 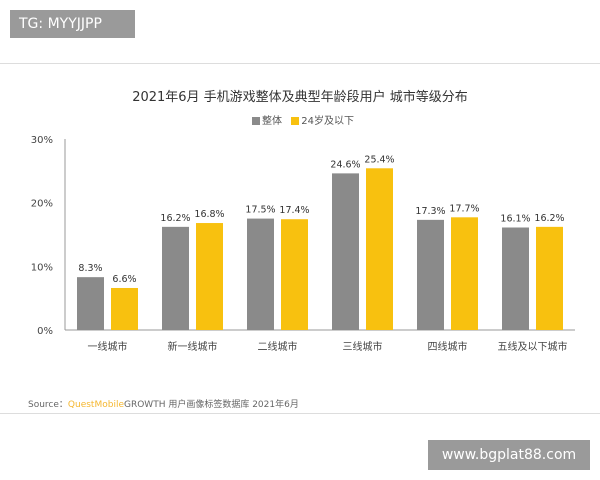 What do you see at coordinates (260, 210) in the screenshot?
I see `data-label: 17.5%` at bounding box center [260, 210].